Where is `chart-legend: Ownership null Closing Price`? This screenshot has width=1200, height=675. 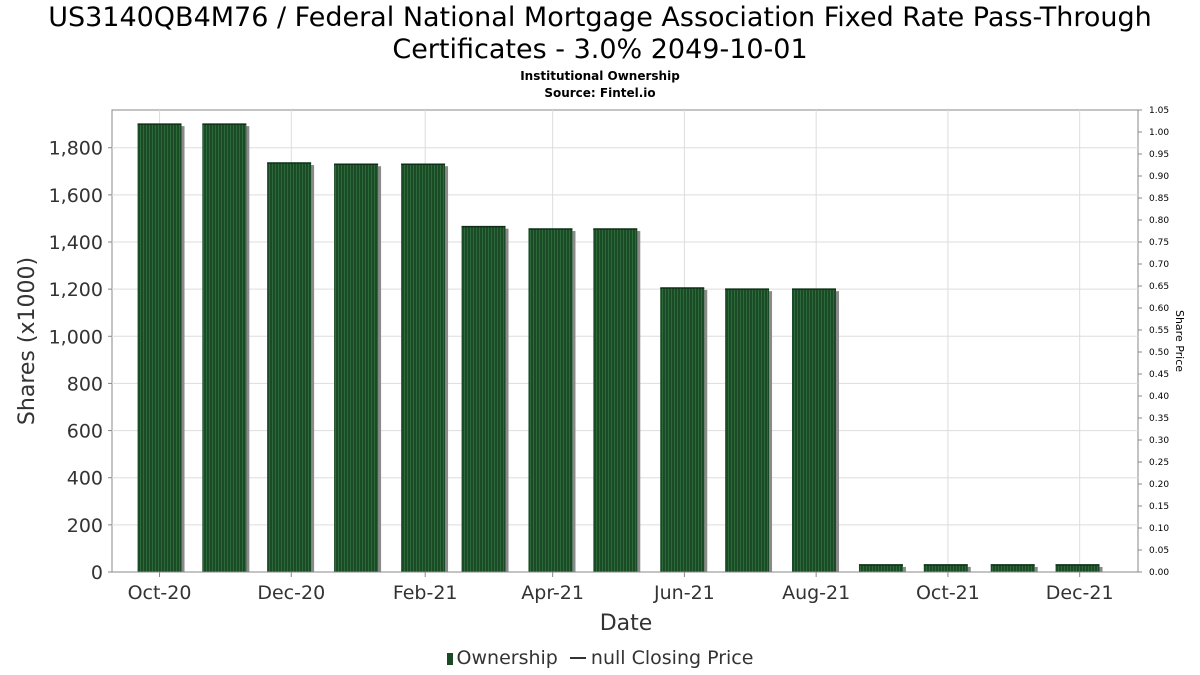 chart-legend: Ownership null Closing Price is located at coordinates (600, 658).